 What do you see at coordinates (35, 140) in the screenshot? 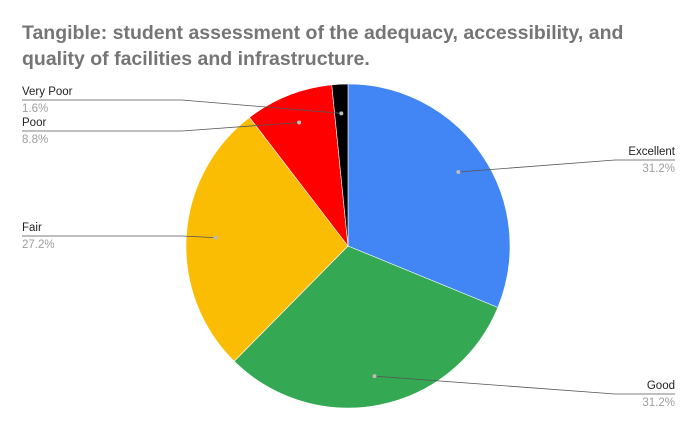
I see `slice-percent-poor: 8.8%` at bounding box center [35, 140].